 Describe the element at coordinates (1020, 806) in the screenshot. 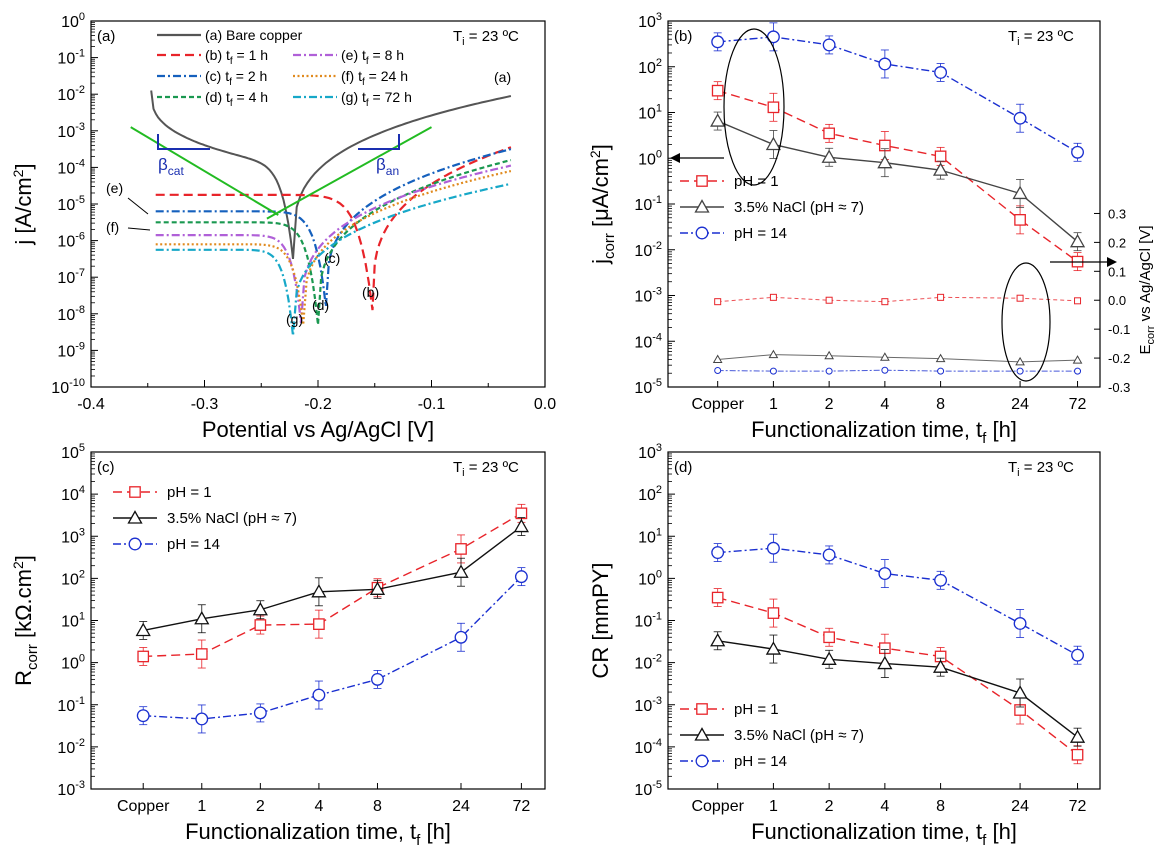

I see `x-tick-label: 24` at that location.